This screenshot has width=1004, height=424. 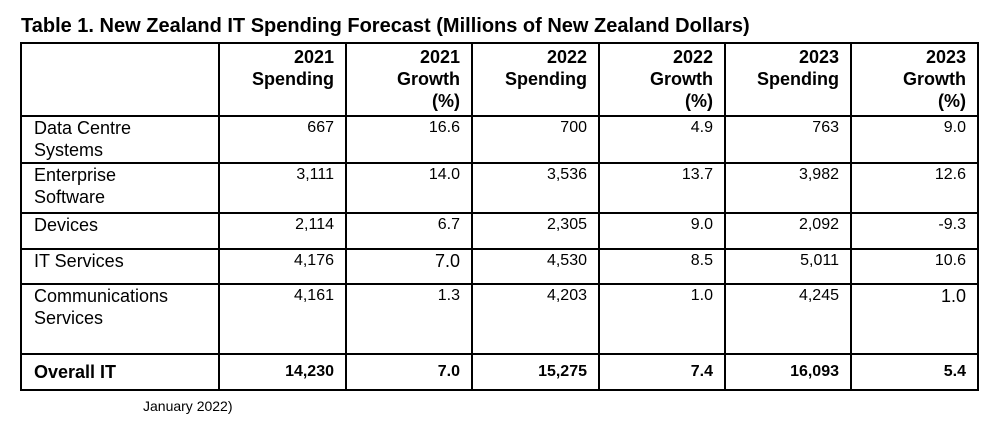 What do you see at coordinates (409, 319) in the screenshot?
I see `cell-value: 1.3` at bounding box center [409, 319].